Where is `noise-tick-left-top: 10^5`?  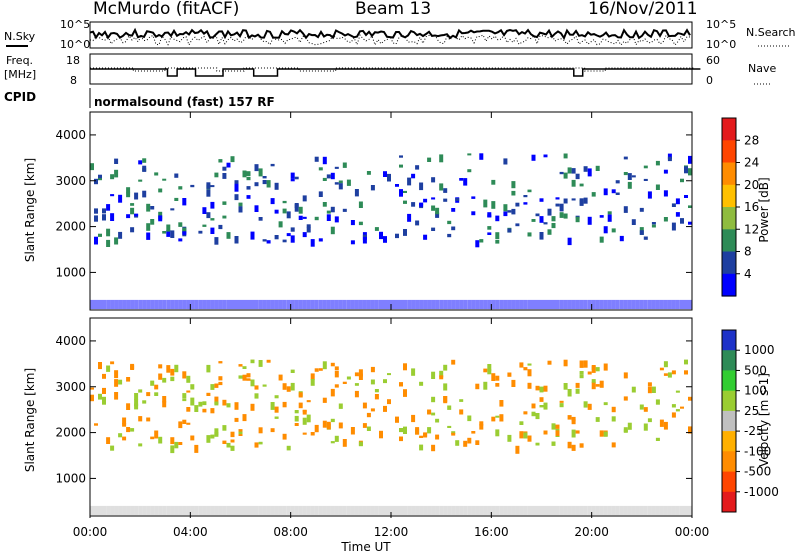
noise-tick-left-top: 10^5 is located at coordinates (75, 24).